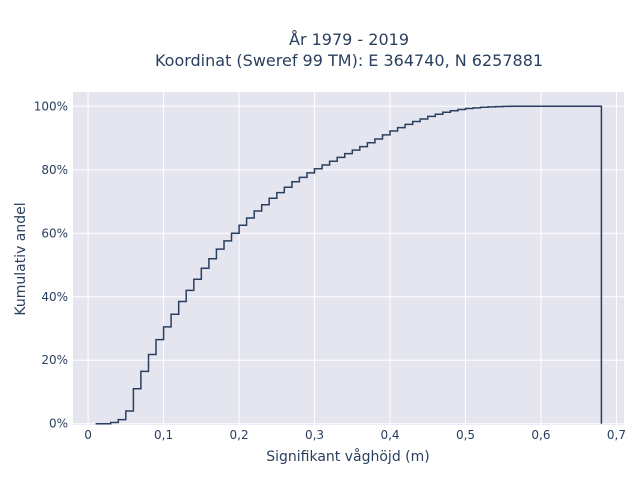 The width and height of the screenshot is (640, 480). I want to click on y-tick-label: 80%, so click(54, 170).